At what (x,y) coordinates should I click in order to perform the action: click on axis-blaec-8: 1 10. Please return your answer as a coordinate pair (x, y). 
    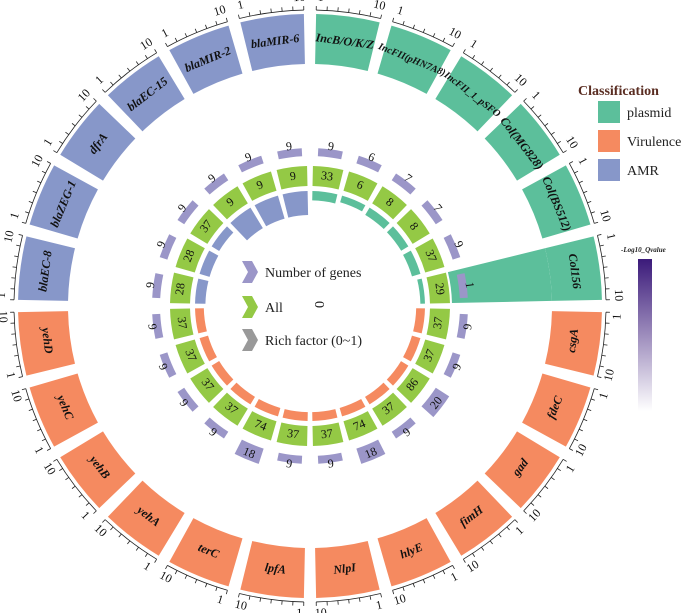
    Looking at the image, I should click on (11, 265).